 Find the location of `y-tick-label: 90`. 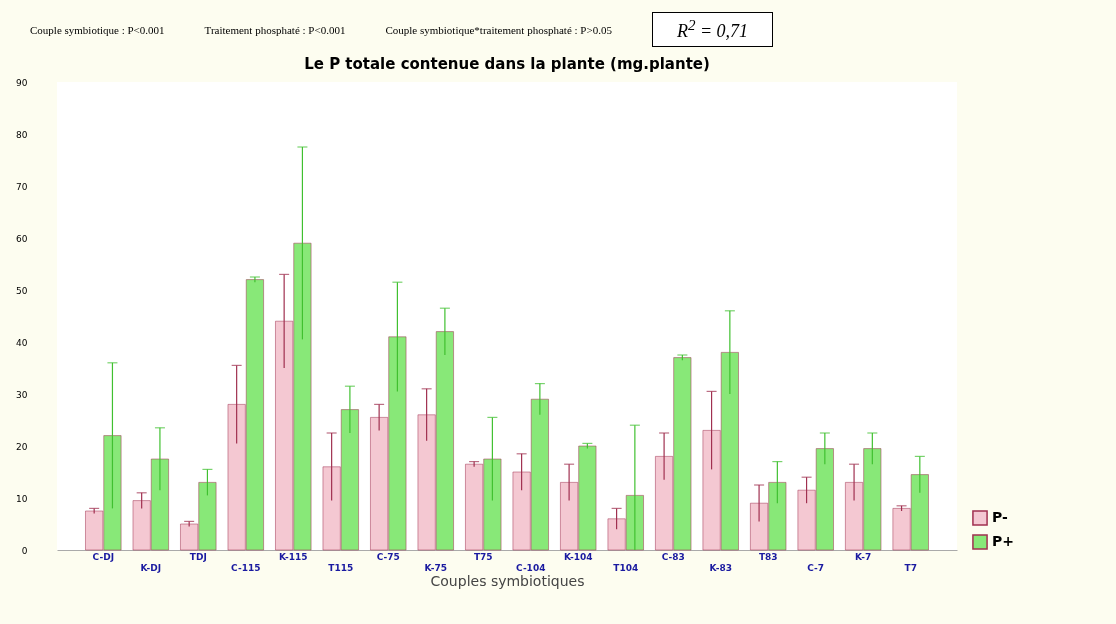

y-tick-label: 90 is located at coordinates (22, 82).